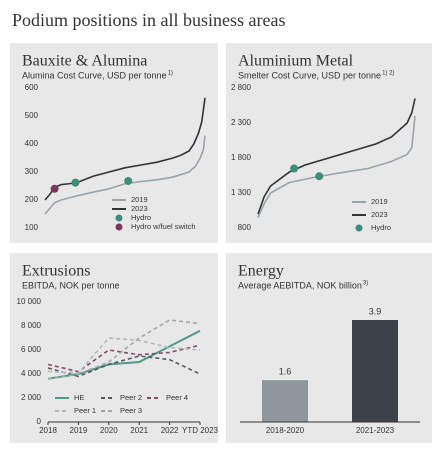 This screenshot has height=450, width=434. Describe the element at coordinates (31, 373) in the screenshot. I see `y-tick-label: 4 000` at that location.